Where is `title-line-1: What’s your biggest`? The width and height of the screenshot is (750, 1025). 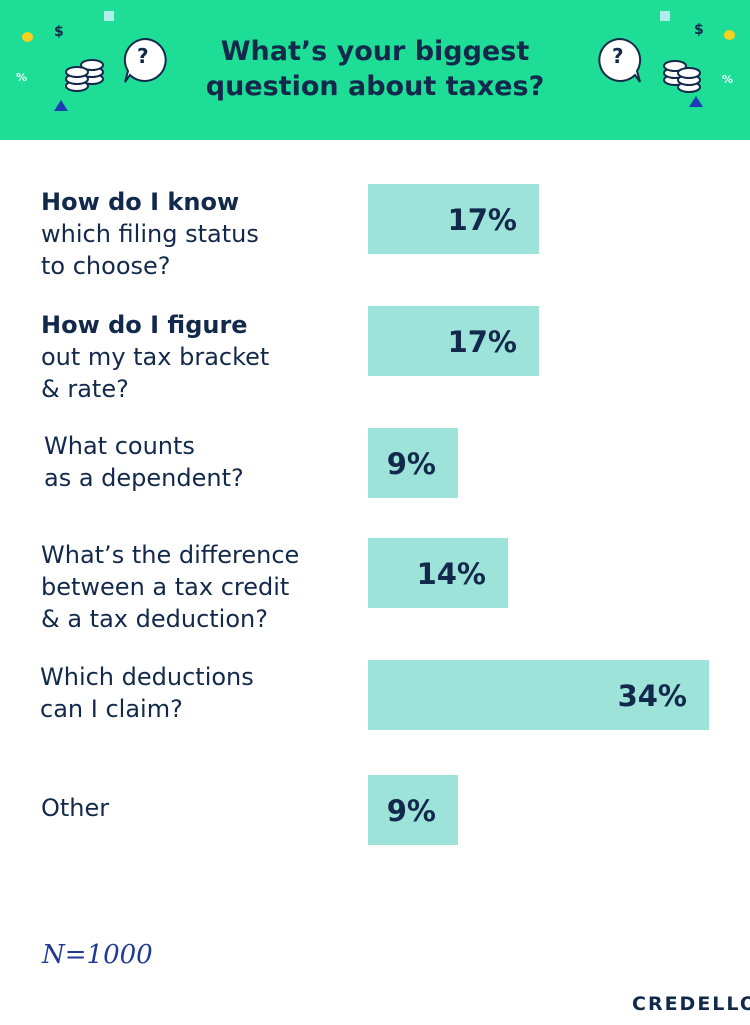
title-line-1: What’s your biggest is located at coordinates (375, 51).